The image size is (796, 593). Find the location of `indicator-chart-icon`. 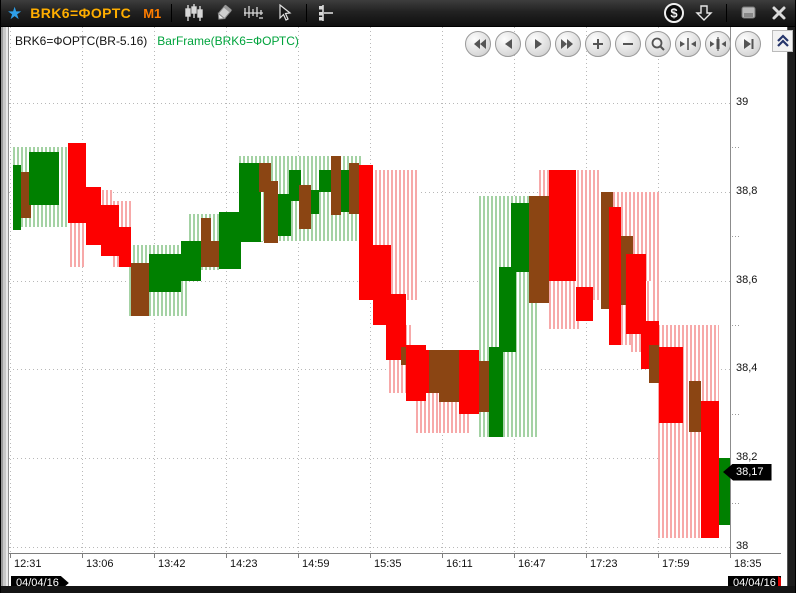

indicator-chart-icon is located at coordinates (254, 13).